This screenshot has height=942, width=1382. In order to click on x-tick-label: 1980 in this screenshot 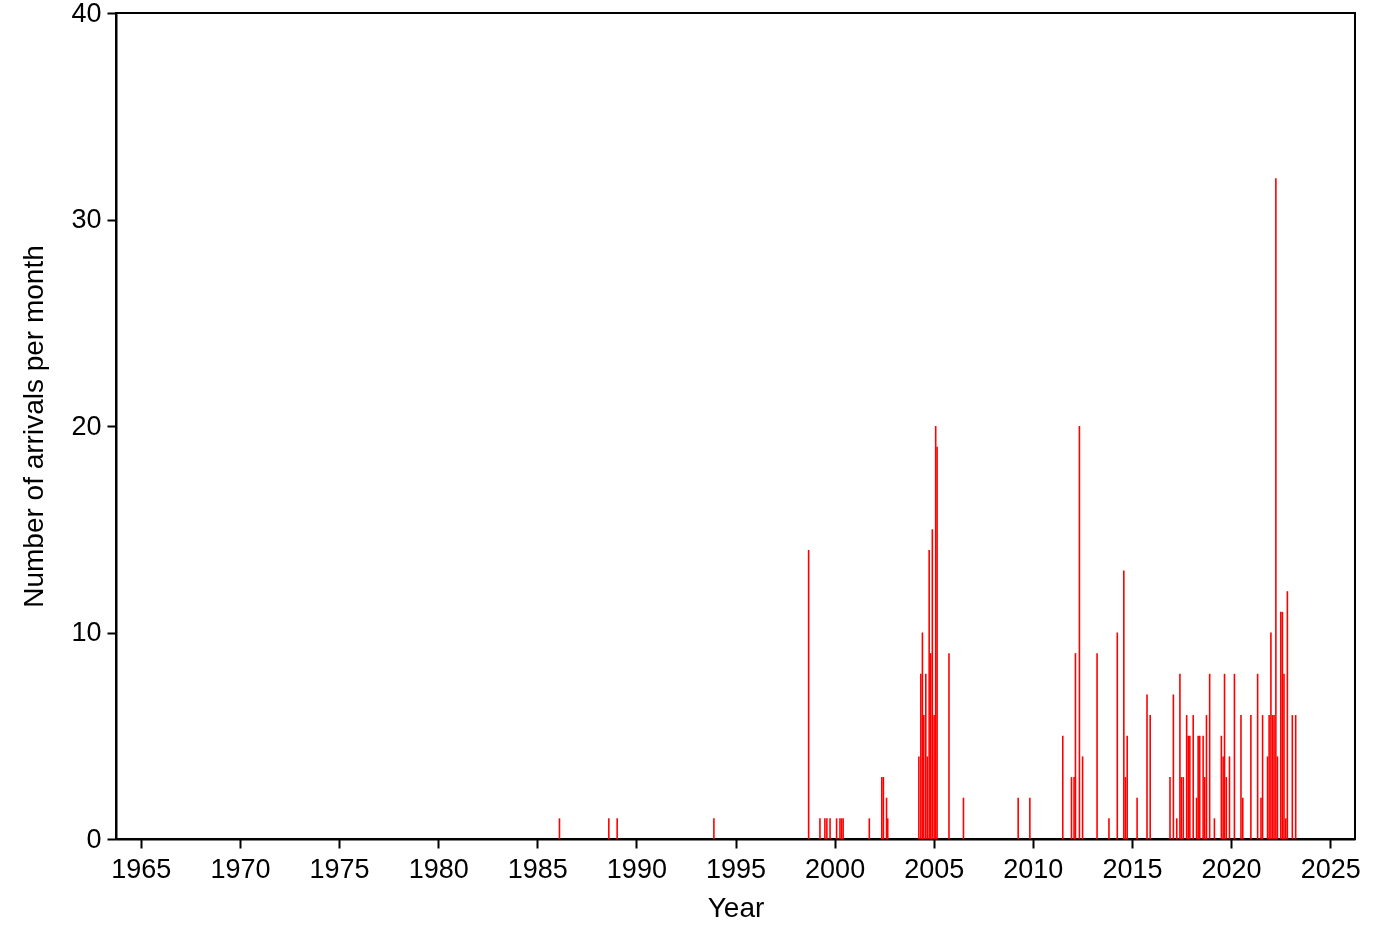, I will do `click(438, 868)`.